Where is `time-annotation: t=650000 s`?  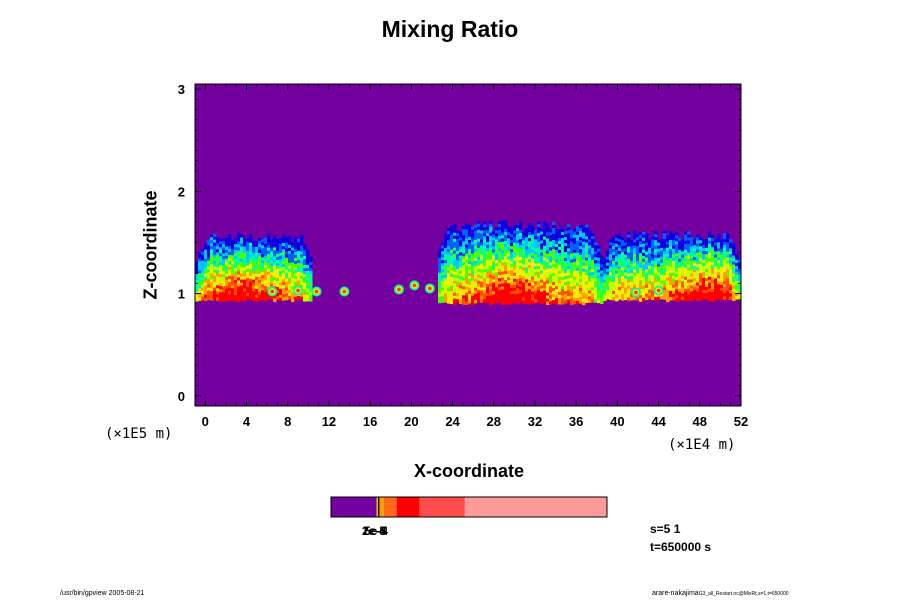
time-annotation: t=650000 s is located at coordinates (681, 547).